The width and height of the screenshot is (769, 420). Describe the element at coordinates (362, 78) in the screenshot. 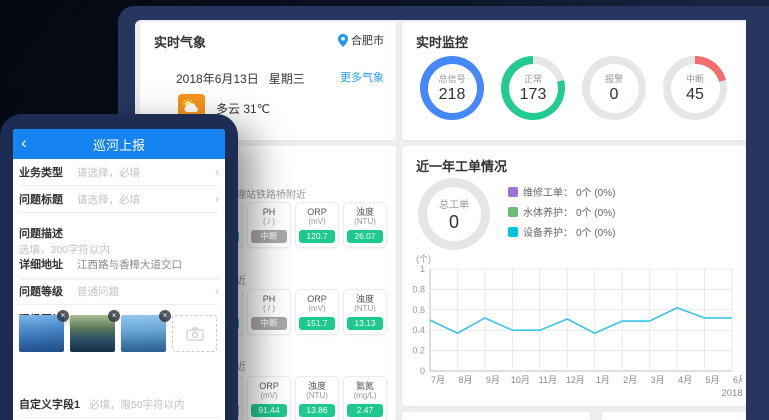

I see `more-weather-link: 更多气象` at that location.